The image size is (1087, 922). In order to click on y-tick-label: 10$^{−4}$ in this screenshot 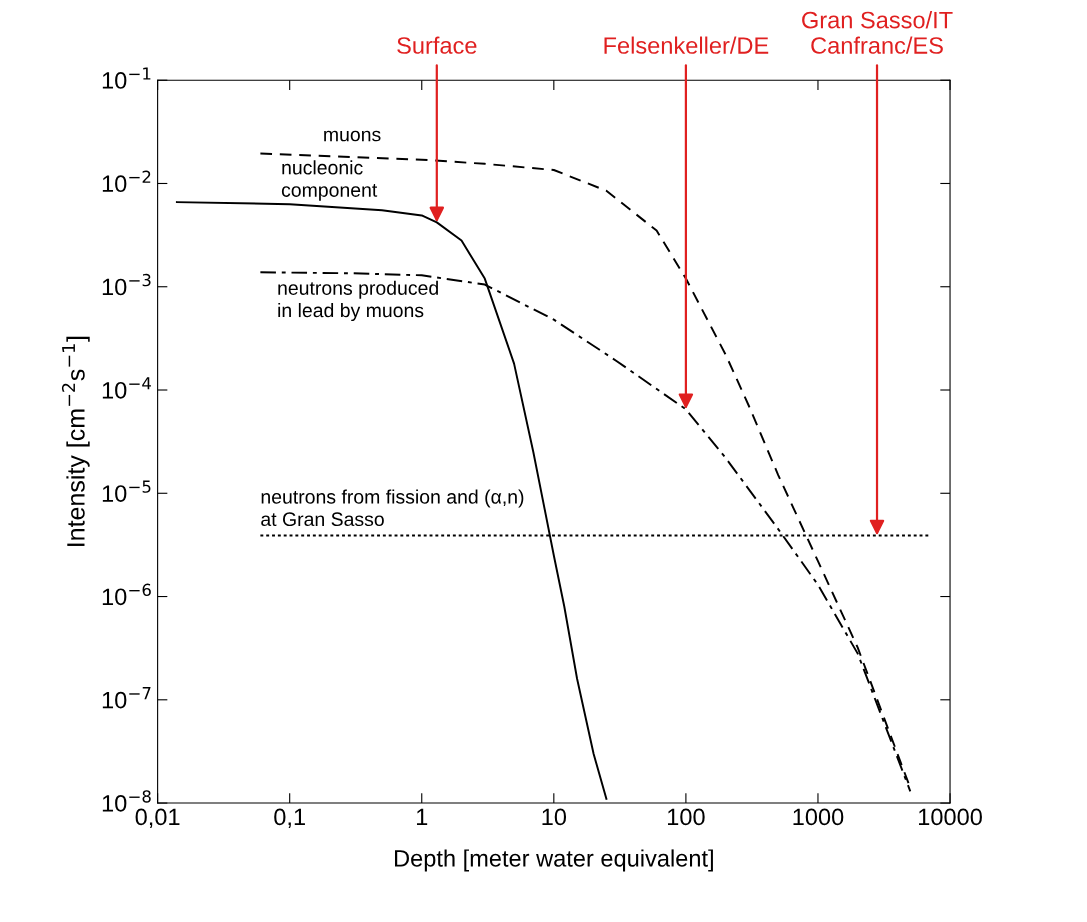, I will do `click(126, 388)`.